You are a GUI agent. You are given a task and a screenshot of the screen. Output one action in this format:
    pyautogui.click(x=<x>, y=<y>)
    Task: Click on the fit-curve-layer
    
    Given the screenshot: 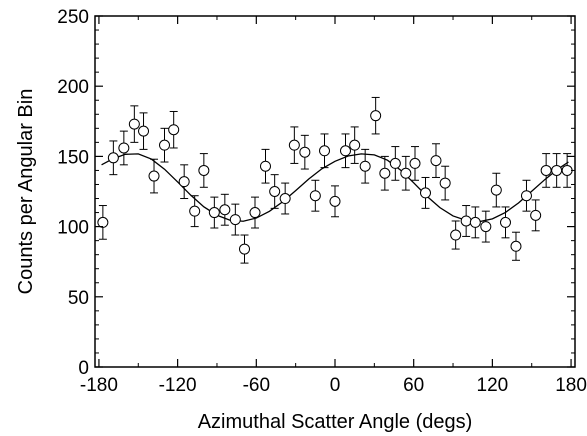 What is the action you would take?
    pyautogui.click(x=335, y=188)
    